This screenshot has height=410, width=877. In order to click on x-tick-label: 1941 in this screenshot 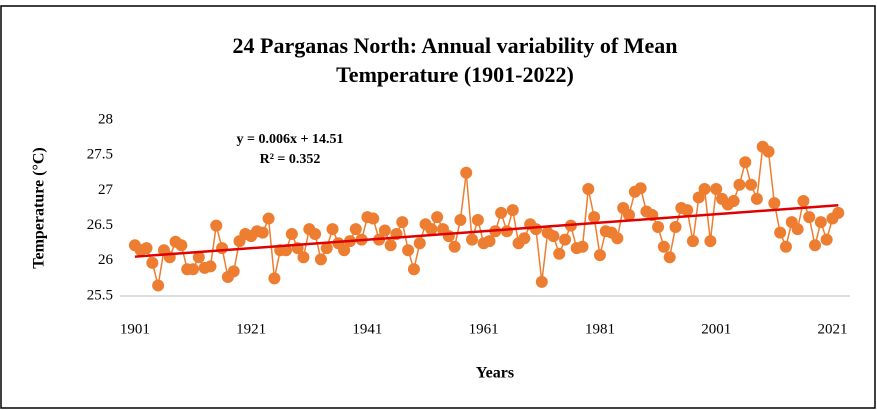, I will do `click(367, 329)`.